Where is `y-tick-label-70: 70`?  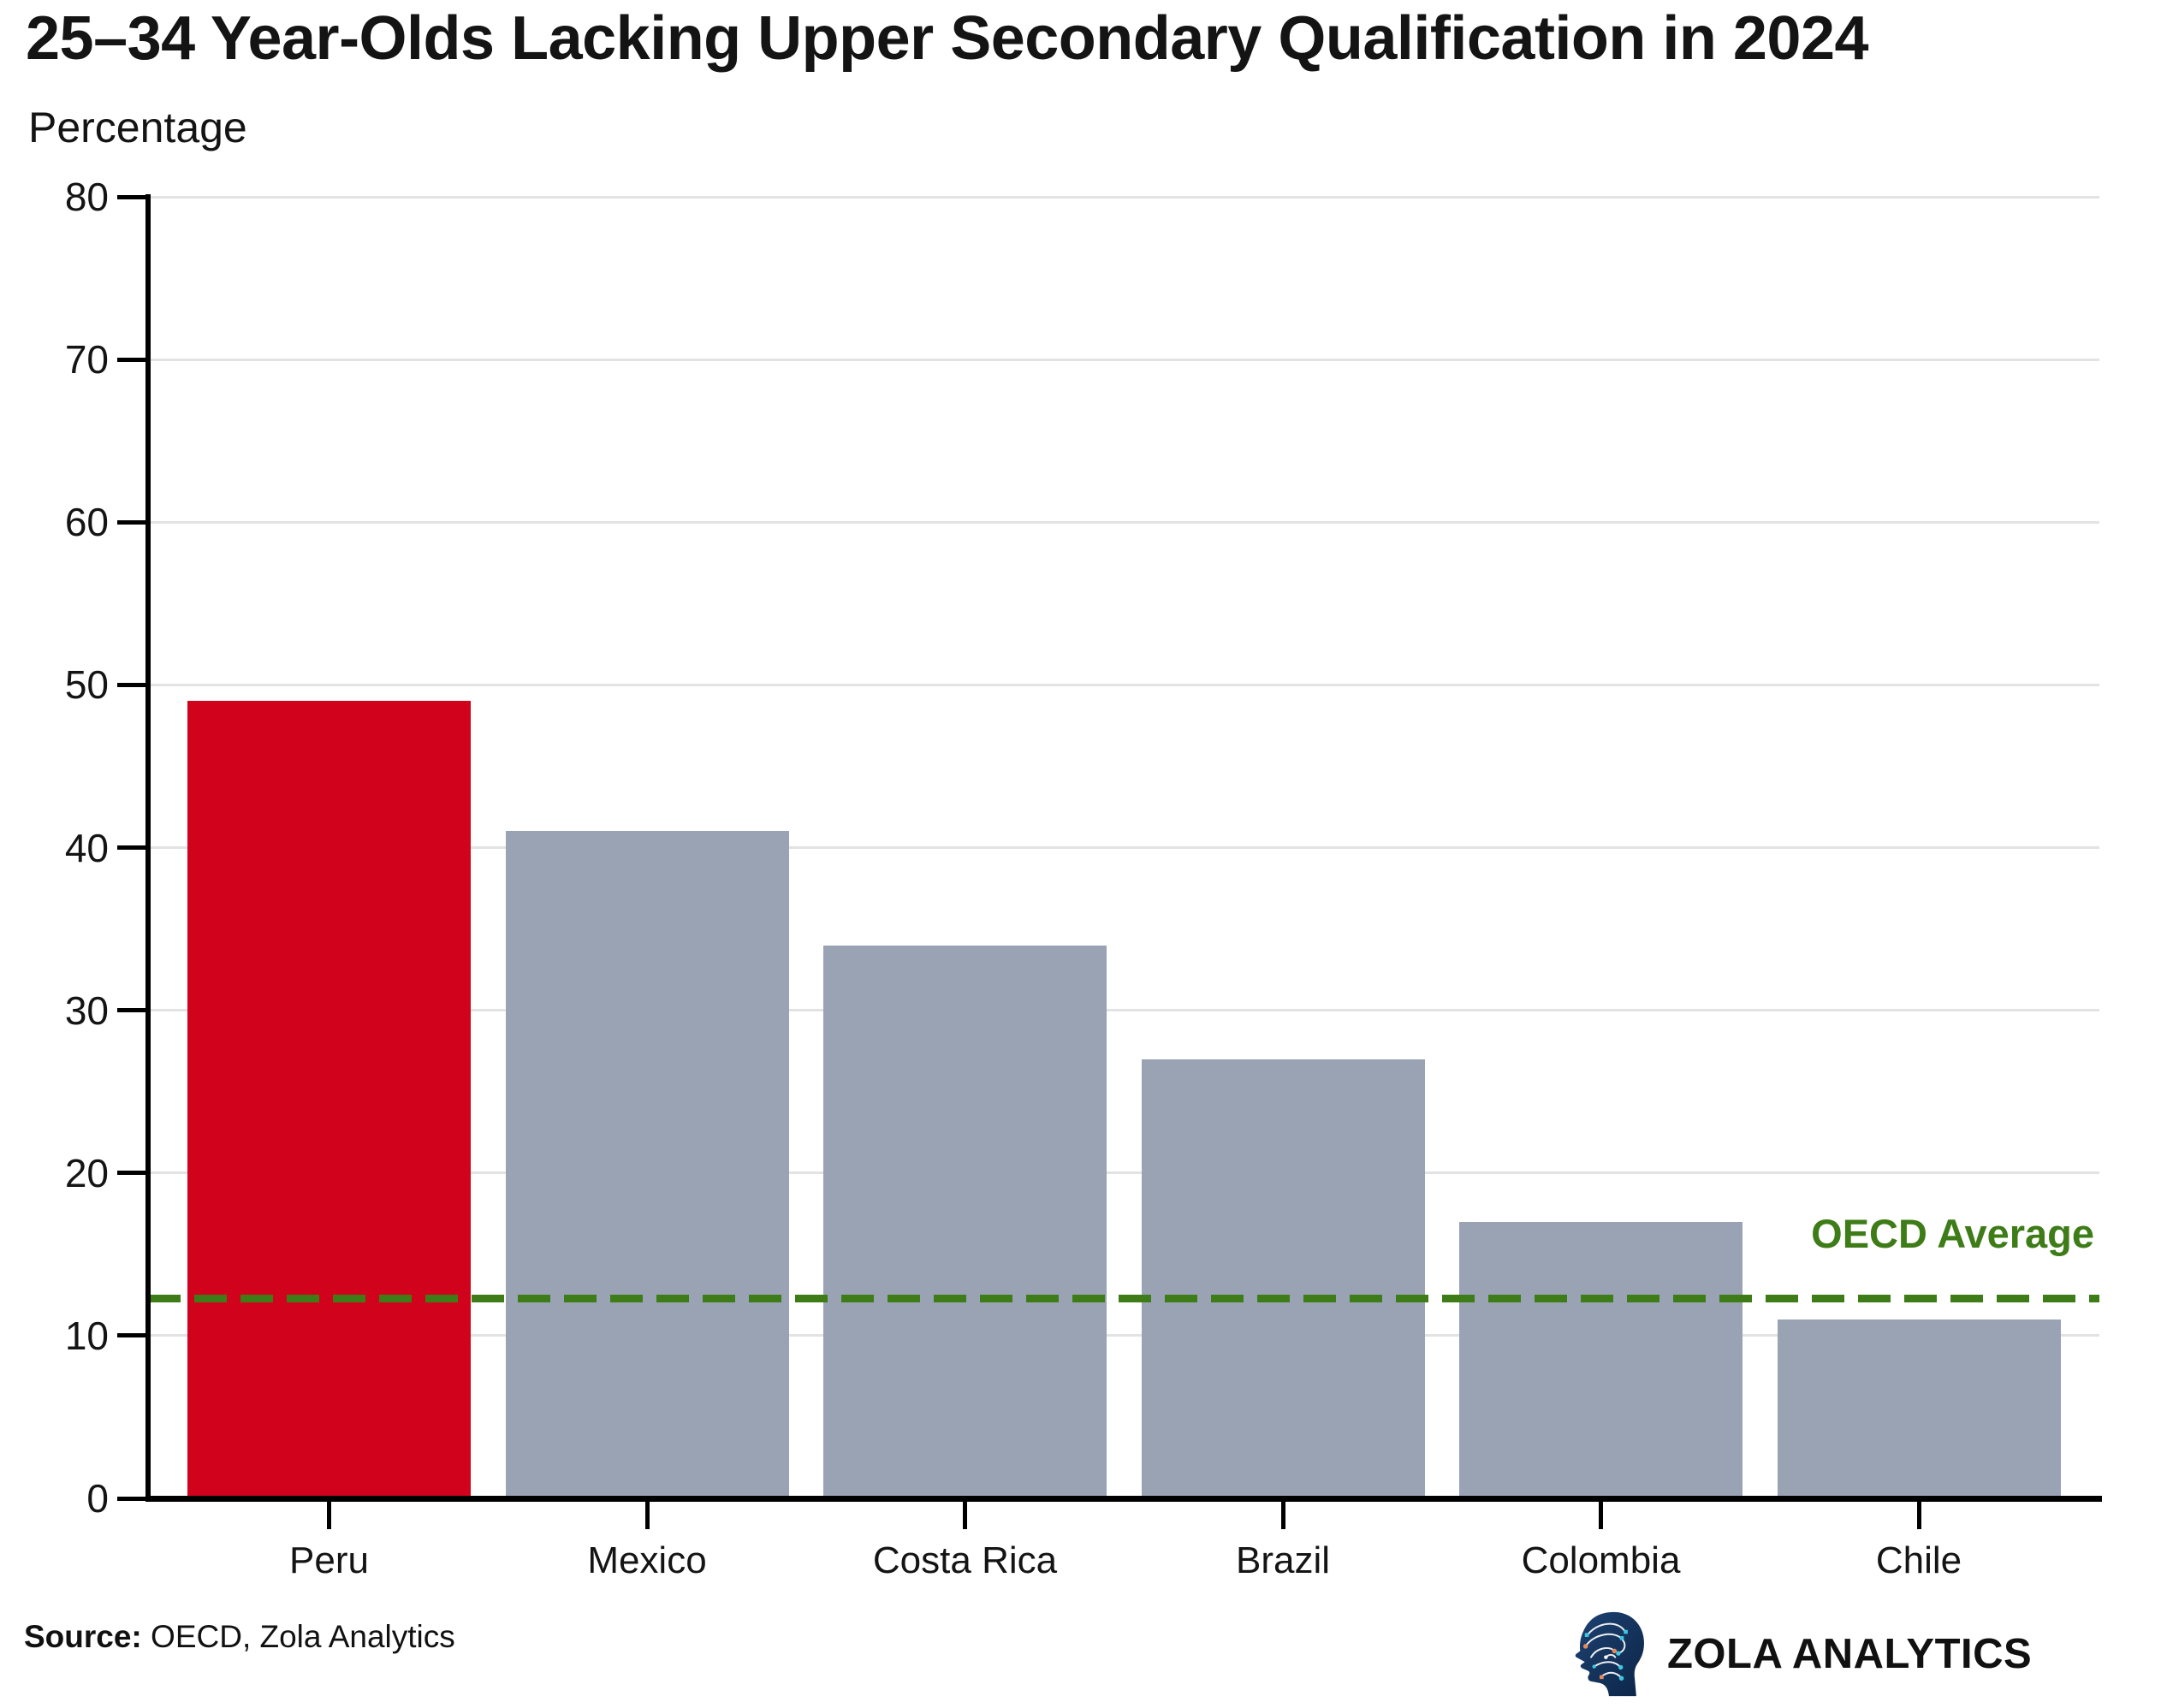 y-tick-label-70: 70 is located at coordinates (86, 360).